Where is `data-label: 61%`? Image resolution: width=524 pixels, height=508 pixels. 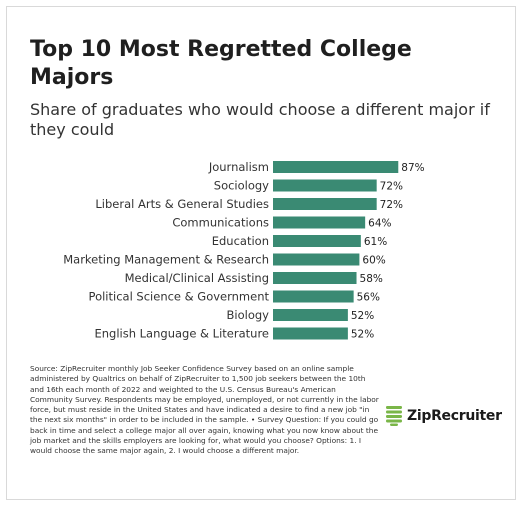
data-label: 61% is located at coordinates (375, 242).